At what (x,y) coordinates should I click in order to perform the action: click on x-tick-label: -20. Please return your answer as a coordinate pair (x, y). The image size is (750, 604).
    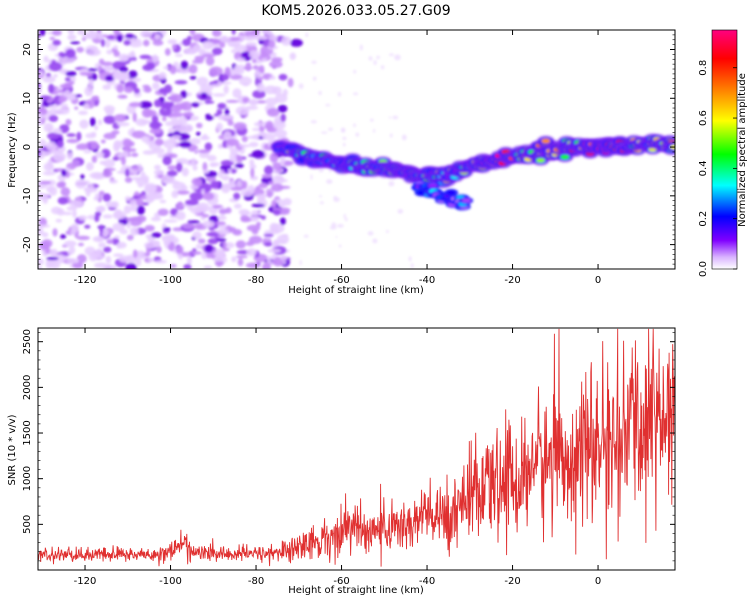
    Looking at the image, I should click on (512, 581).